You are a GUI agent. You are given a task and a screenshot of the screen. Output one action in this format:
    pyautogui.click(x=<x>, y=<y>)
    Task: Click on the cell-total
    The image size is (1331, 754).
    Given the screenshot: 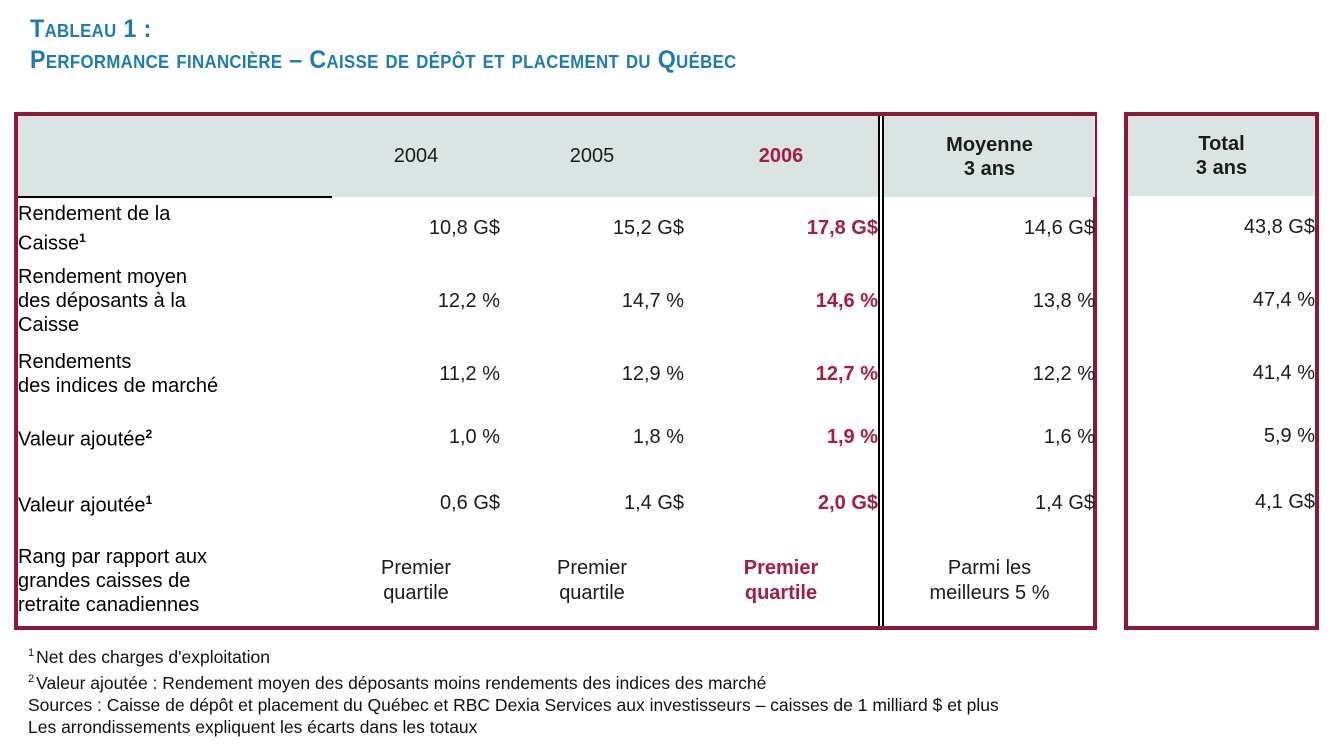 What is the action you would take?
    pyautogui.click(x=1221, y=580)
    